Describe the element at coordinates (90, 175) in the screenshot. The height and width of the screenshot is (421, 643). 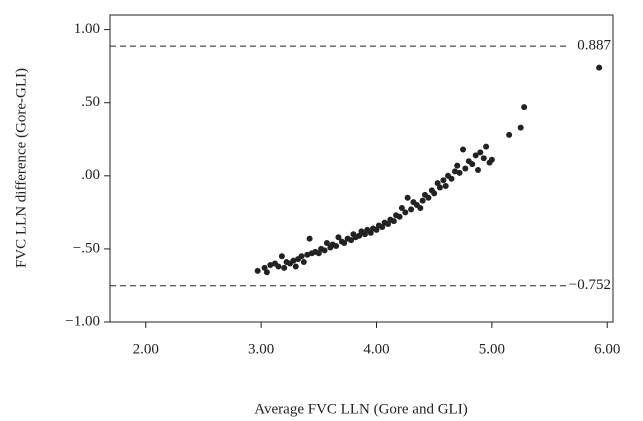
I see `y-tick-label: .00` at that location.